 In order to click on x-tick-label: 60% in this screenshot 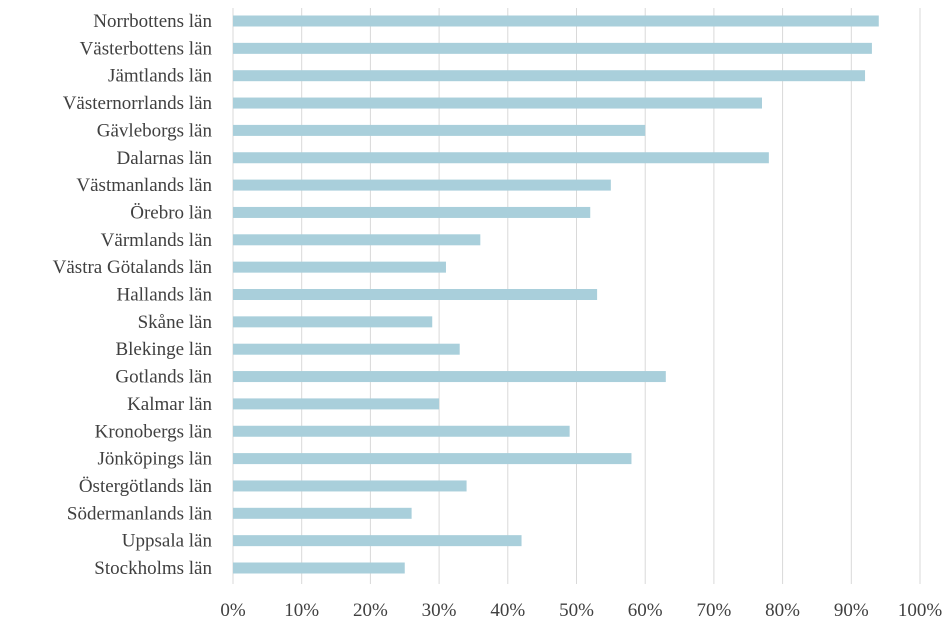, I will do `click(645, 610)`.